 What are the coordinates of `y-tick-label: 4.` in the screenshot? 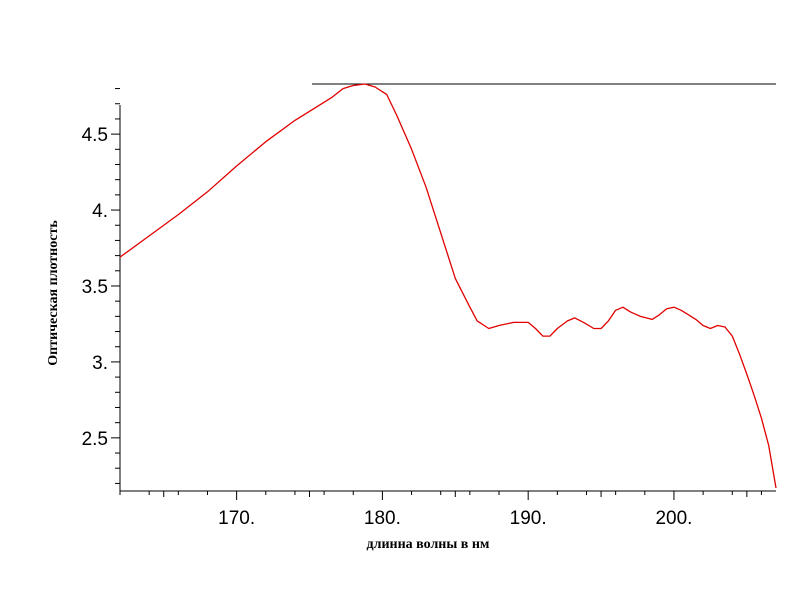 It's located at (100, 211).